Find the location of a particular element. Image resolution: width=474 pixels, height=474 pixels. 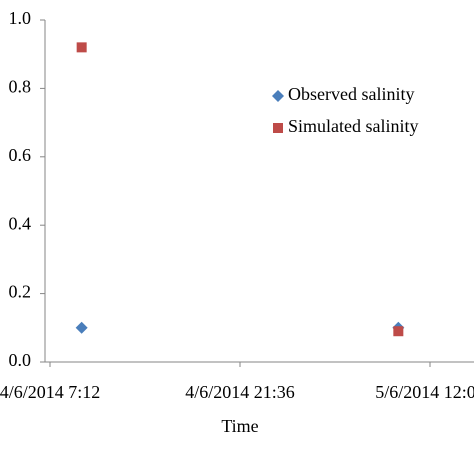

y-tick-label: 1.0 is located at coordinates (20, 18).